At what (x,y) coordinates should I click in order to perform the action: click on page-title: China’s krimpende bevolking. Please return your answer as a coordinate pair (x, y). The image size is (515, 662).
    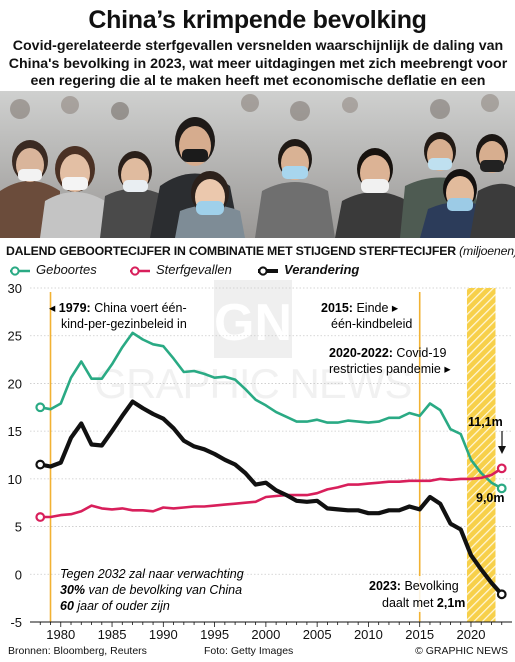
    Looking at the image, I should click on (257, 20).